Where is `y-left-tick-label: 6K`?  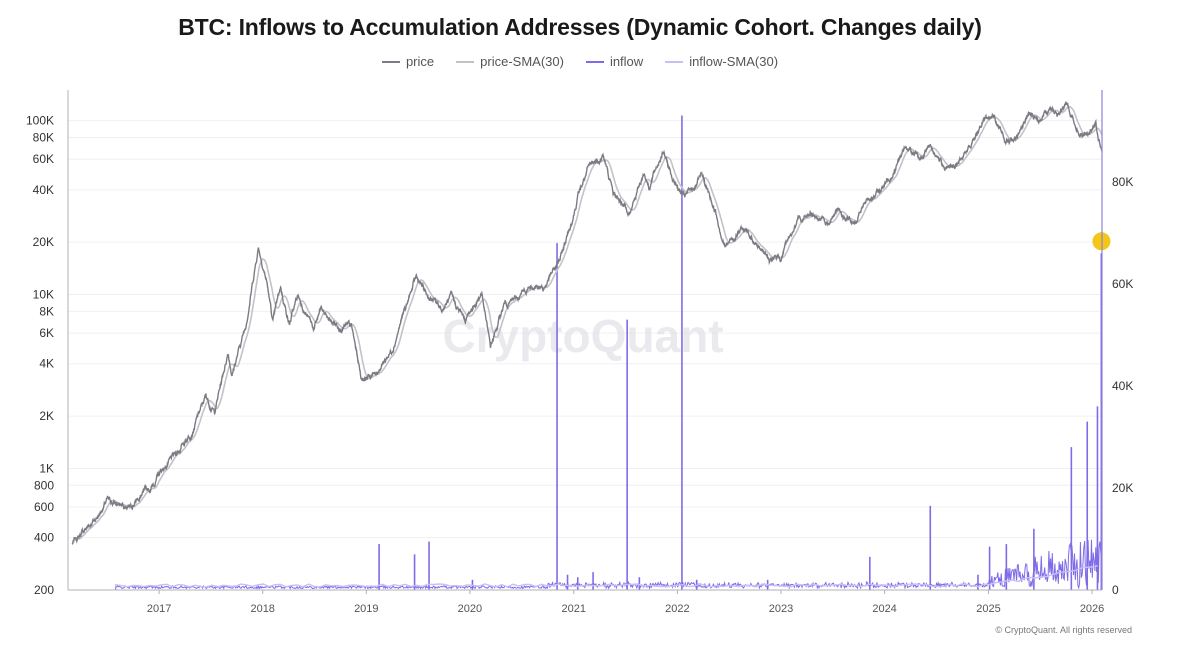 y-left-tick-label: 6K is located at coordinates (46, 333).